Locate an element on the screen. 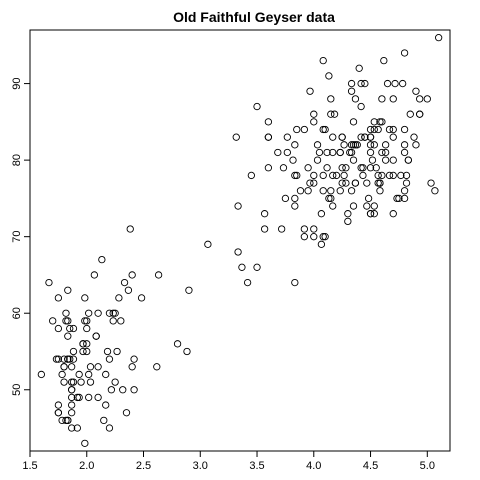  x-tick-label: 2.5 is located at coordinates (143, 466).